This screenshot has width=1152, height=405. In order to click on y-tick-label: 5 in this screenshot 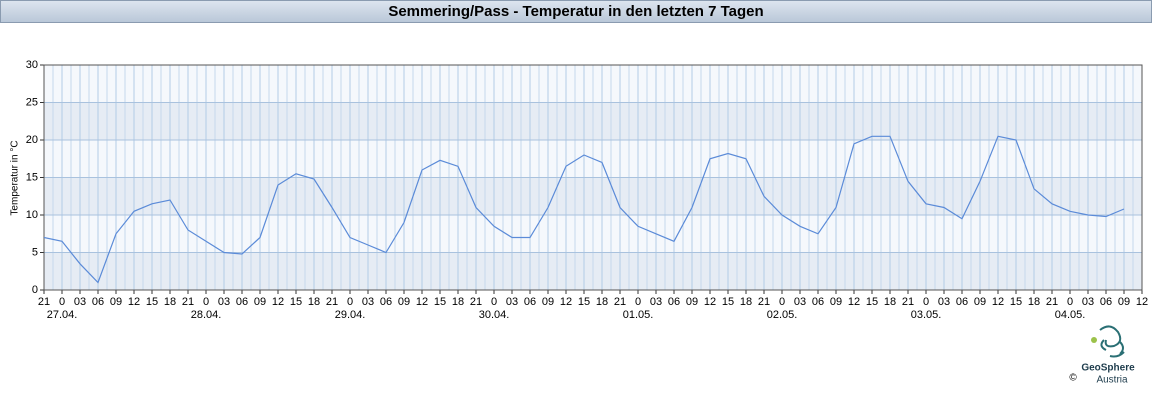, I will do `click(35, 252)`.